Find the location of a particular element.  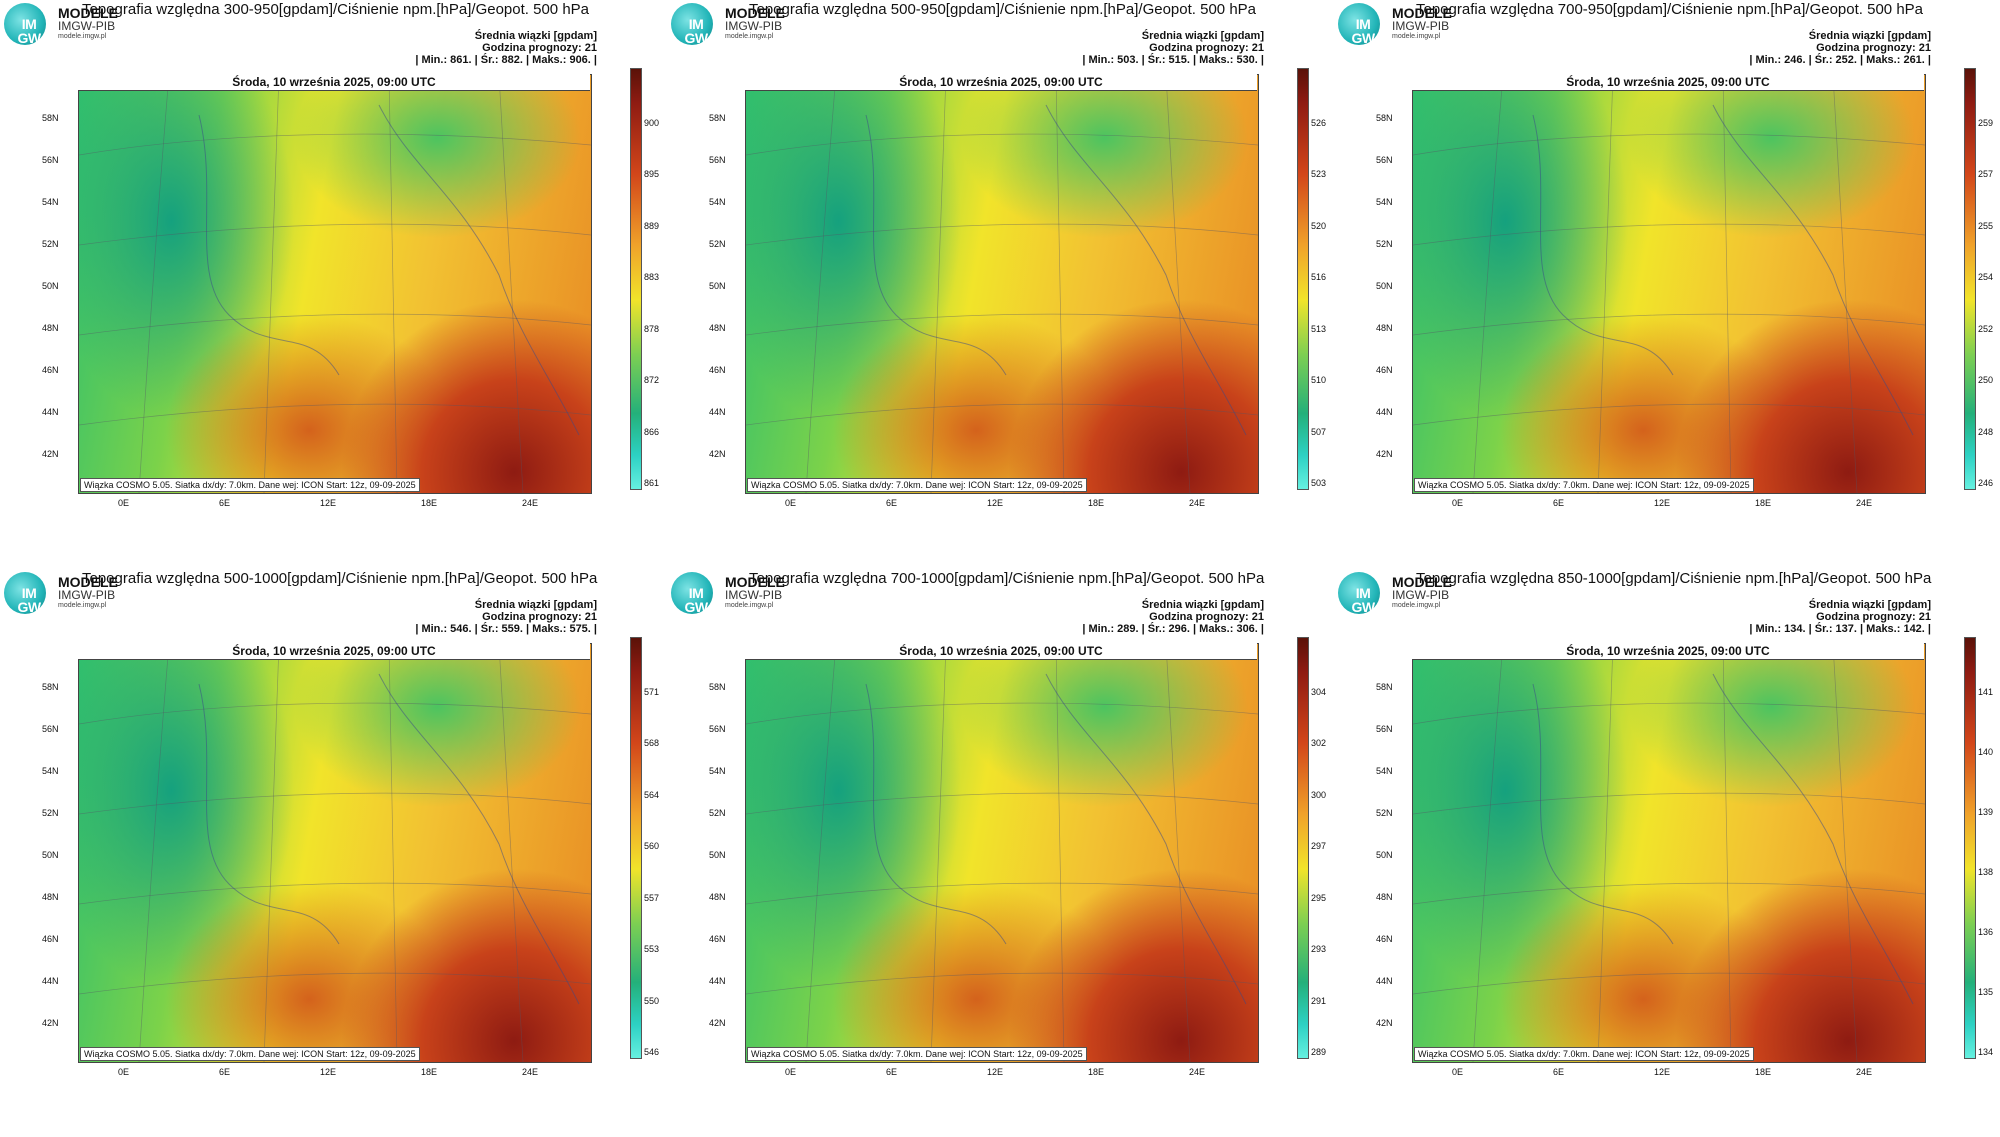

colorbar-tick: 248 is located at coordinates (1986, 431).